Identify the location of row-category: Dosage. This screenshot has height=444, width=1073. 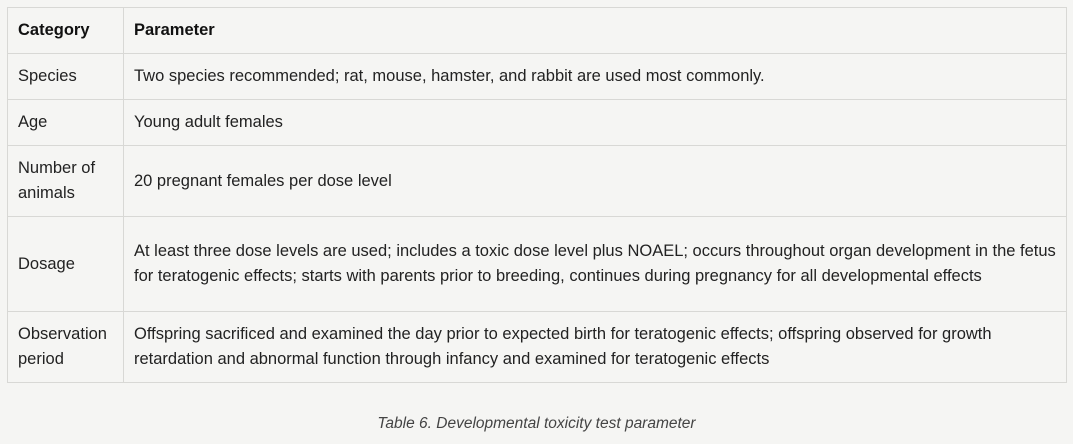
(65, 264).